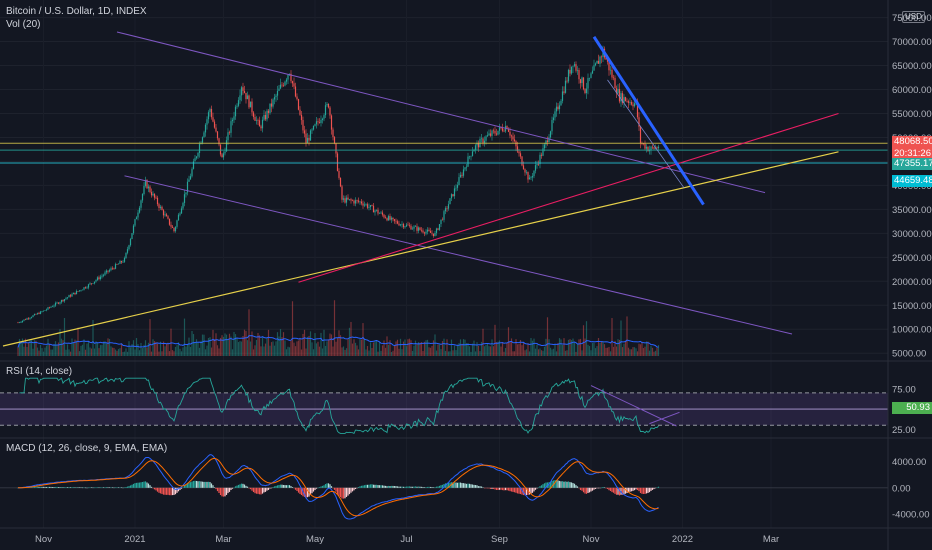 This screenshot has height=550, width=932. What do you see at coordinates (39, 371) in the screenshot?
I see `rsi-legend: RSI (14, close)` at bounding box center [39, 371].